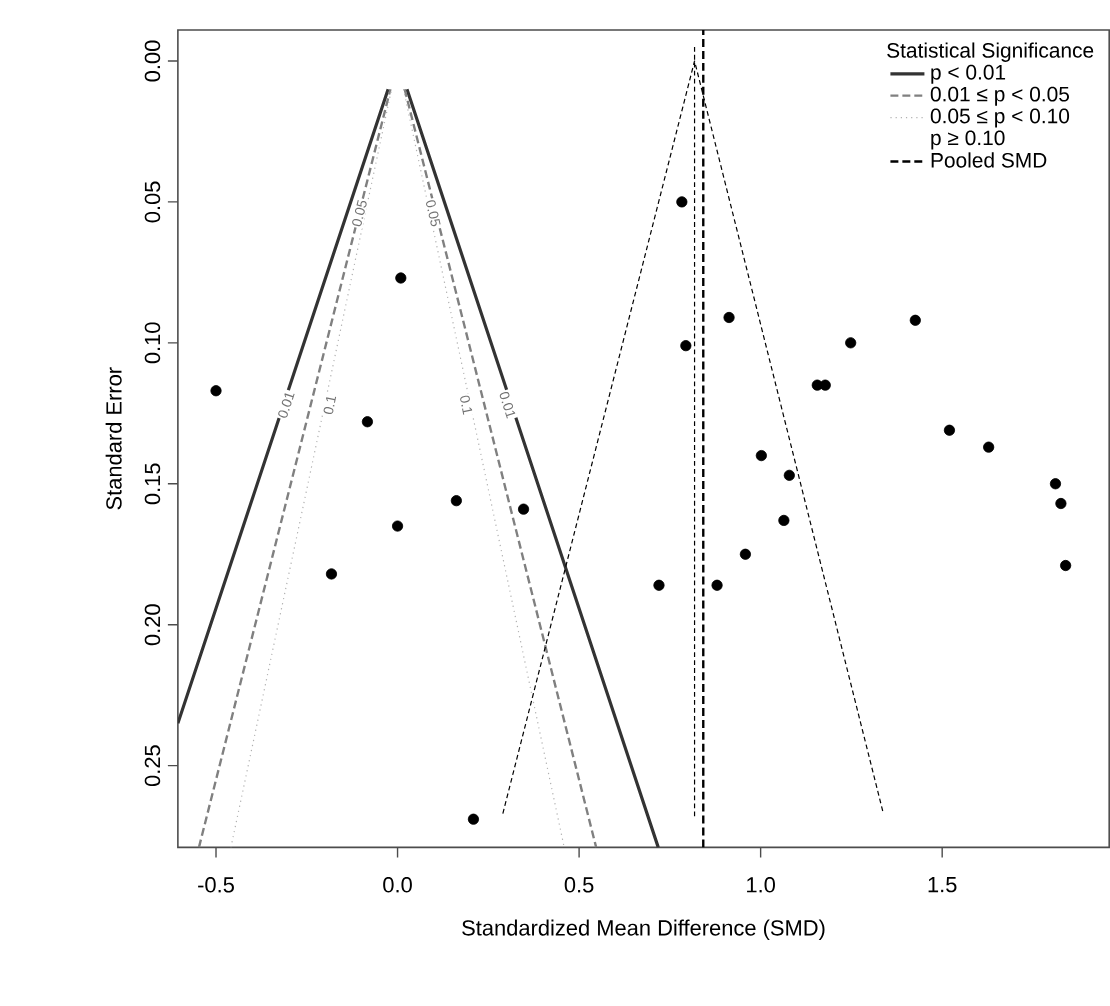 The image size is (1110, 1006). I want to click on legend-label: Pooled SMD, so click(989, 160).